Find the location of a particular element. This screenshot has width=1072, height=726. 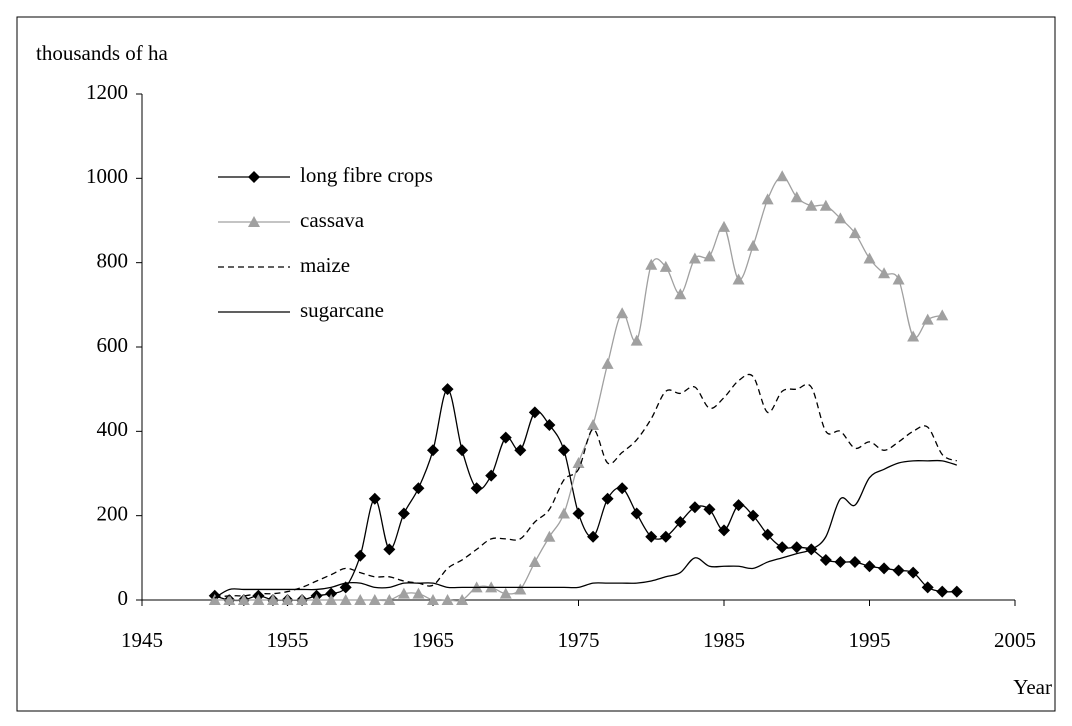

x-tick-label: 1975 is located at coordinates (579, 640).